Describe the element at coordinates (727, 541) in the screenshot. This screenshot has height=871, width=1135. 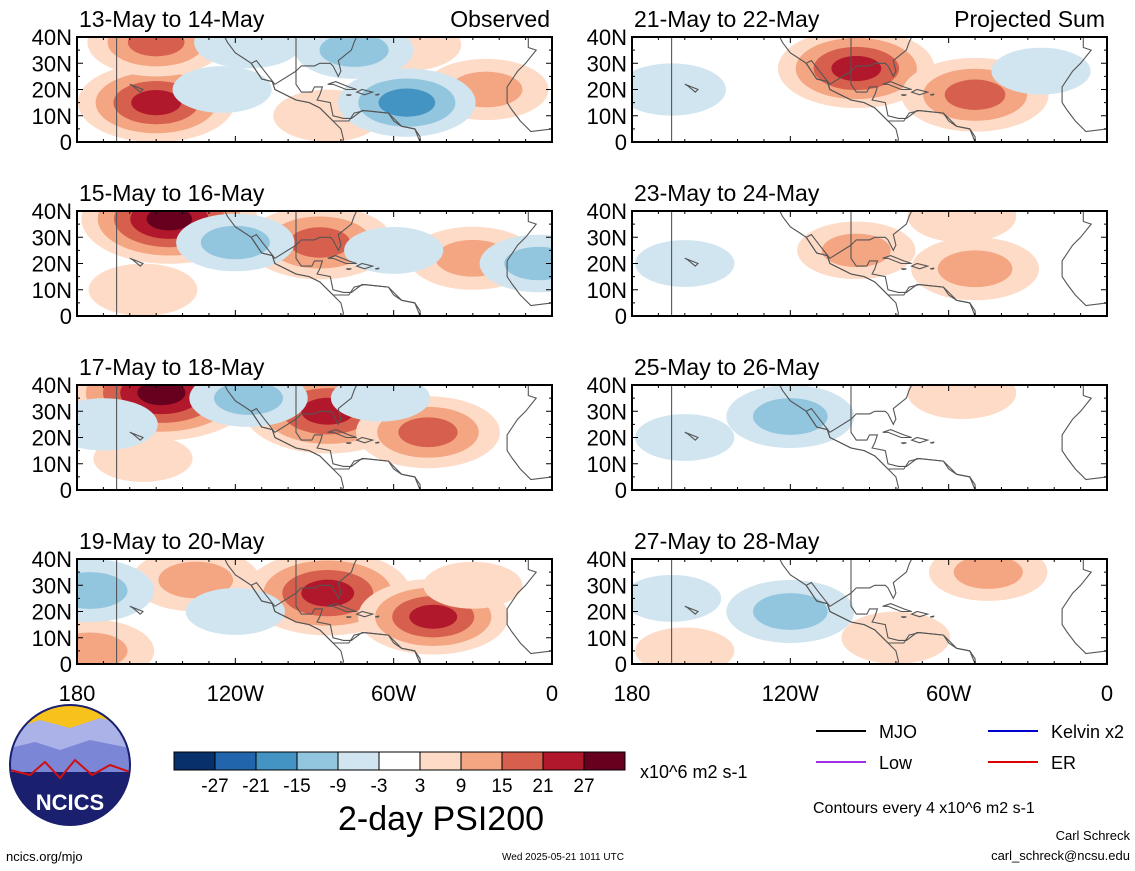
I see `panel-date-range: 27-May to 28-May` at that location.